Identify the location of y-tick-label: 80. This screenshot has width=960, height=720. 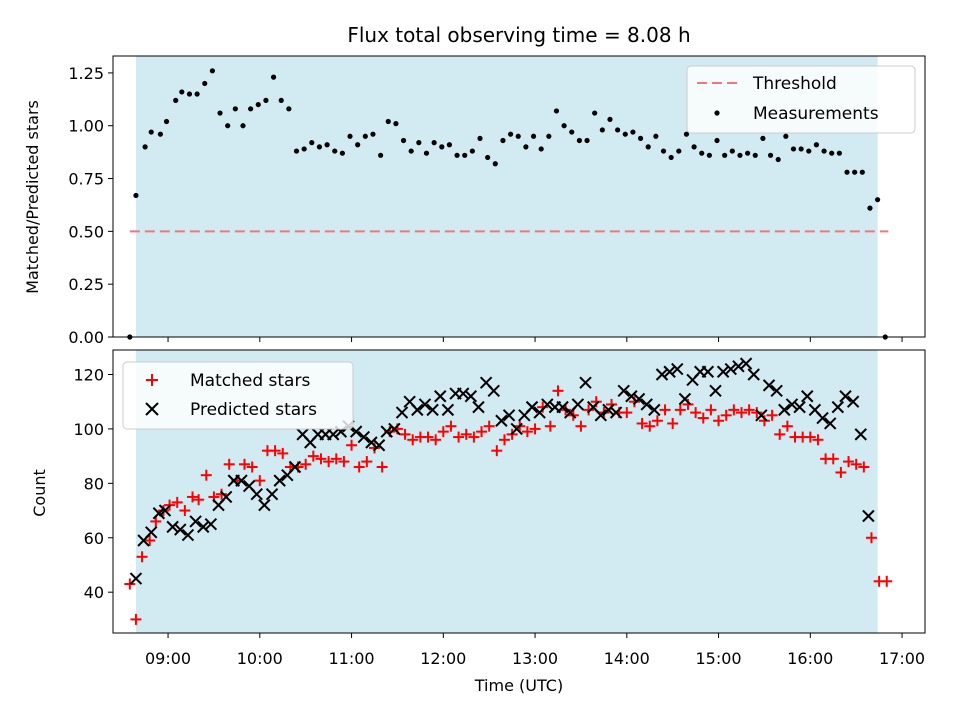
(94, 483).